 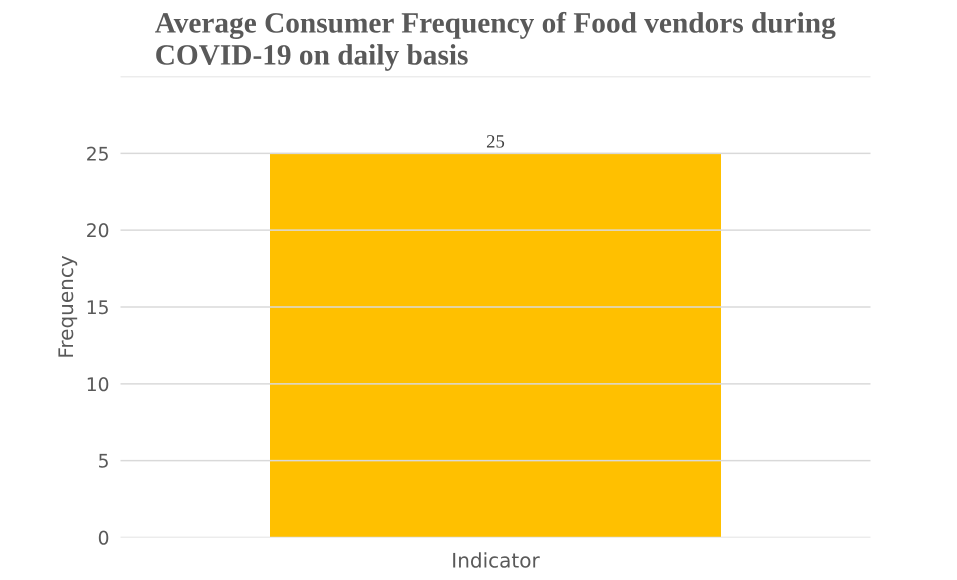 I want to click on y-tick-label: 20, so click(x=98, y=231).